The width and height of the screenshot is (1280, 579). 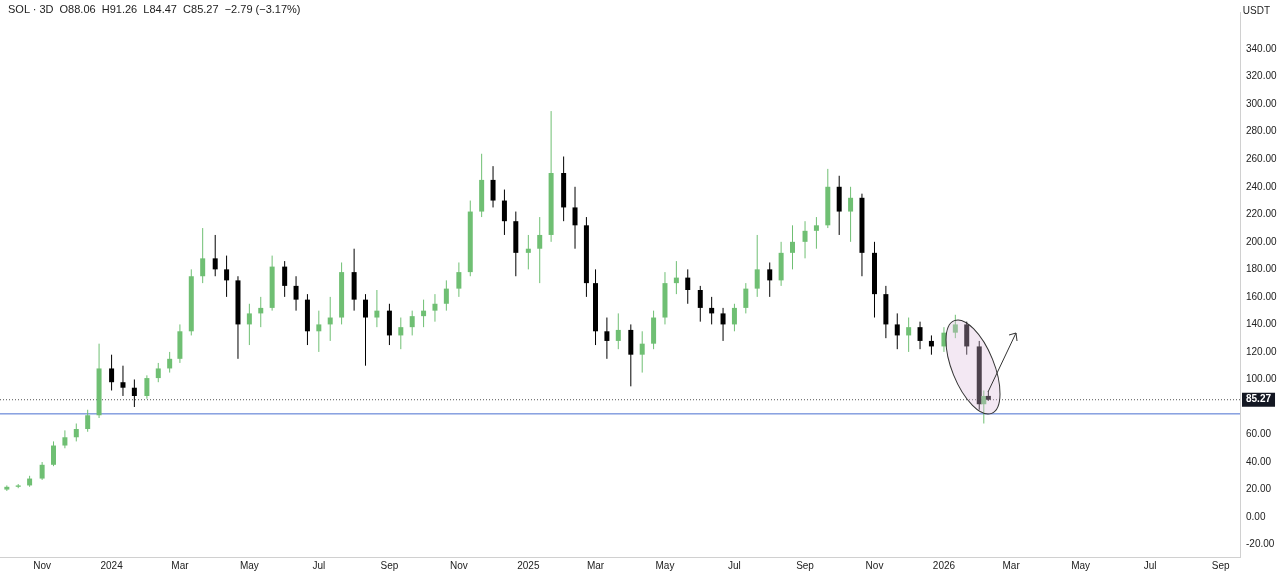 What do you see at coordinates (1256, 516) in the screenshot?
I see `y-tick-label: 0.00` at bounding box center [1256, 516].